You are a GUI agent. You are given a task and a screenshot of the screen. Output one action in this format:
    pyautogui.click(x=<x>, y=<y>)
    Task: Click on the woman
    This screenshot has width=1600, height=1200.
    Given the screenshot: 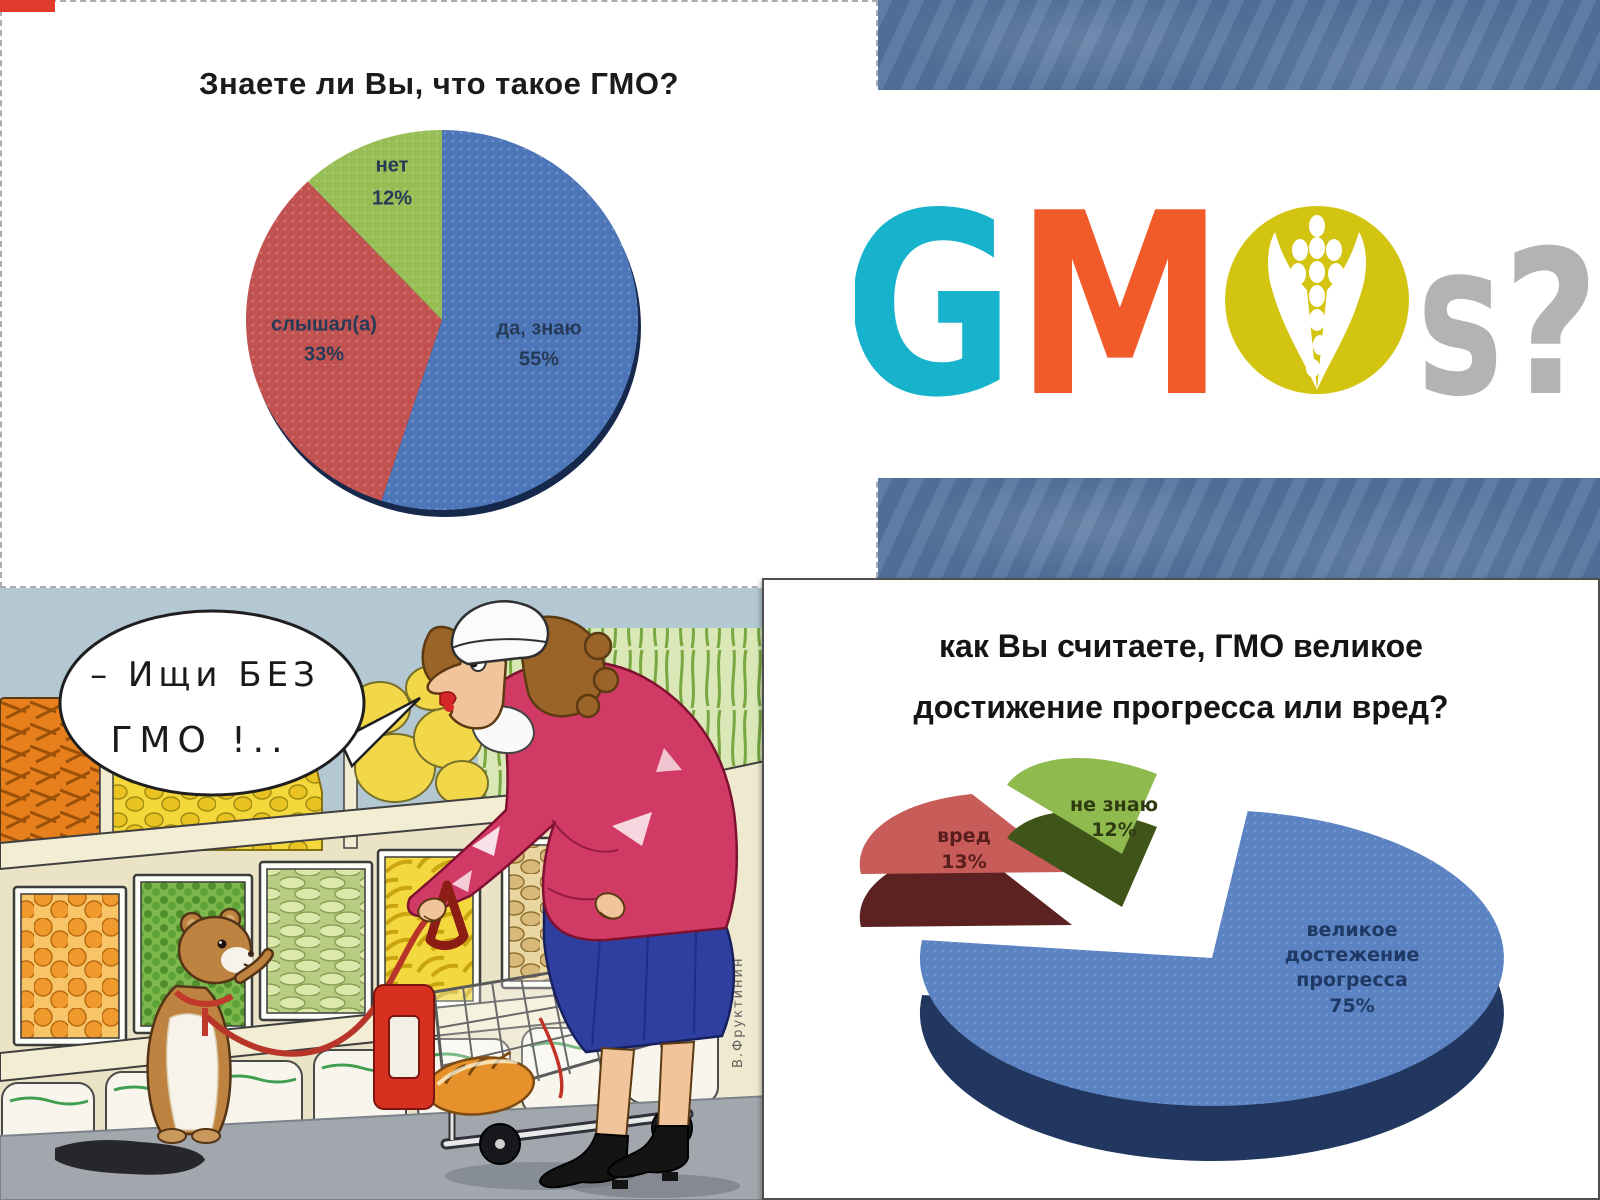 What is the action you would take?
    pyautogui.click(x=572, y=894)
    